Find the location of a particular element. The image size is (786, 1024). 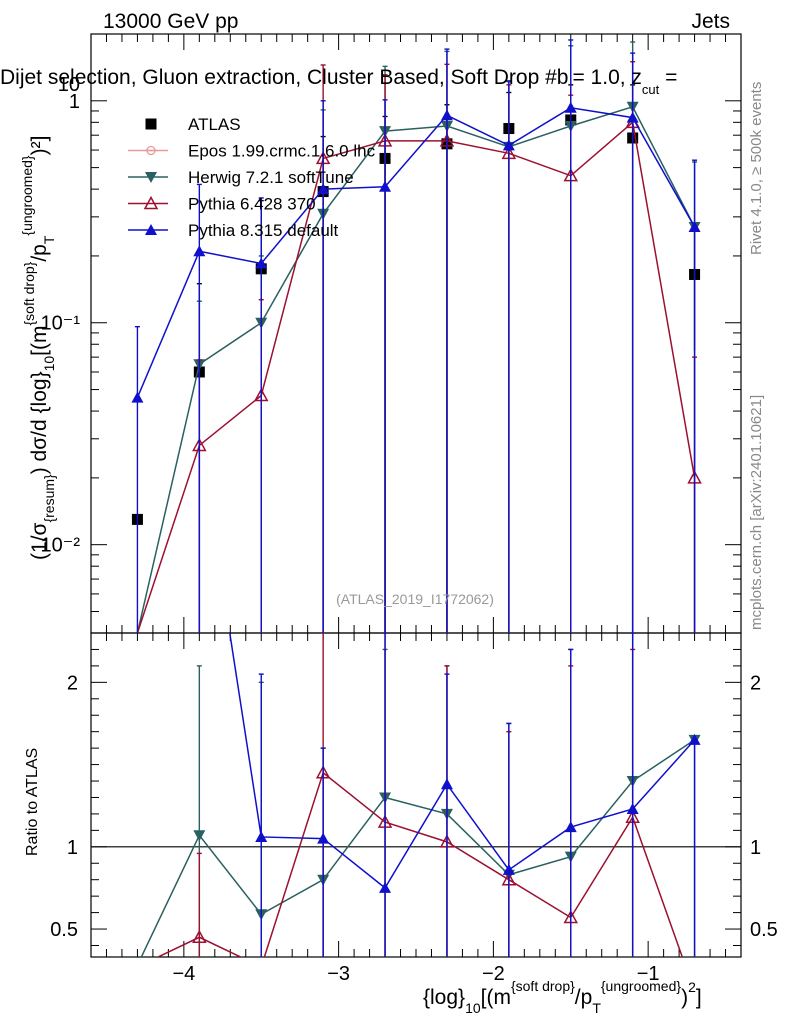

x-tick-label: −3 is located at coordinates (338, 974).